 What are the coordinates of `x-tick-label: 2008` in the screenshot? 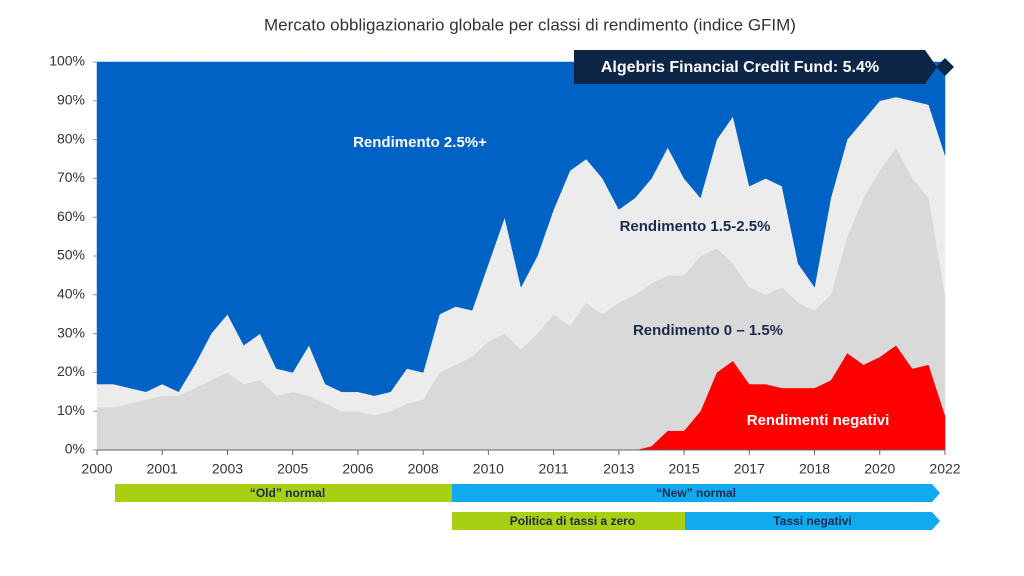 It's located at (423, 469).